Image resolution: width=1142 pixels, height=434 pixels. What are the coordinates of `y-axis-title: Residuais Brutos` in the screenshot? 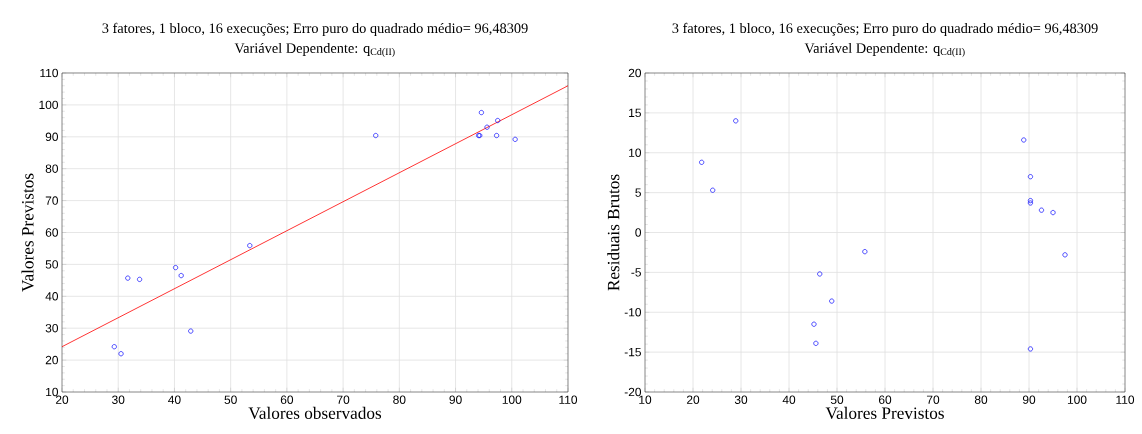 It's located at (613, 232).